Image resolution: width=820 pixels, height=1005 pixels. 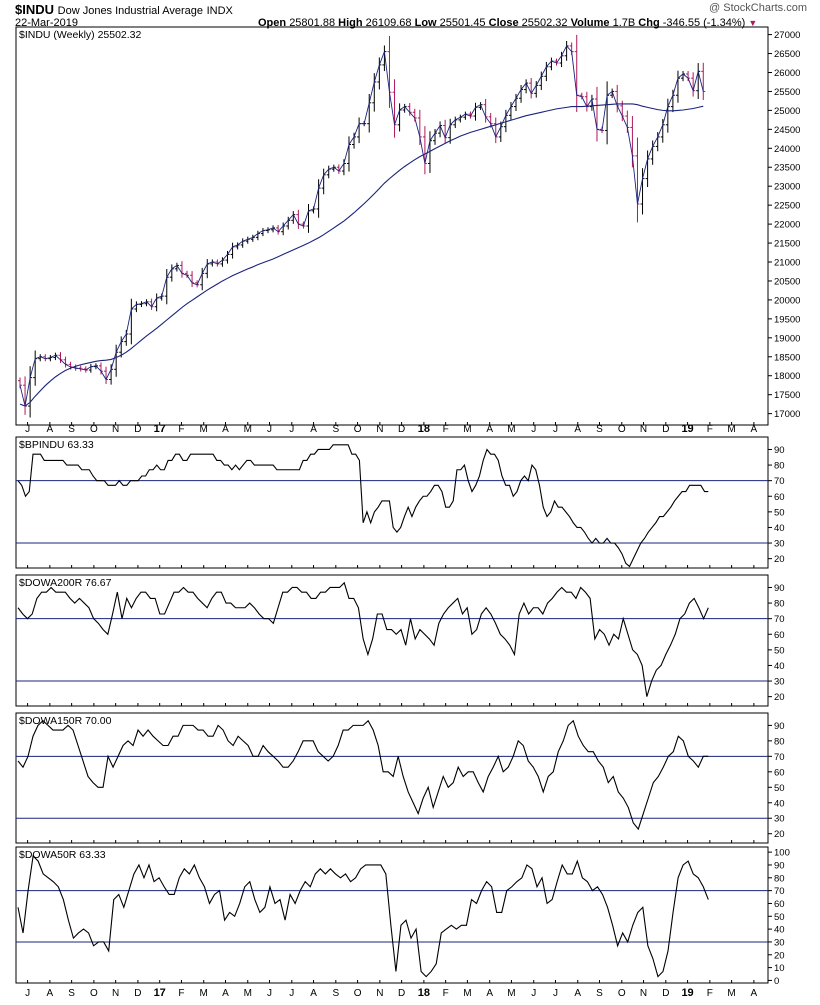 I want to click on volume-value: 1.7B, so click(x=624, y=23).